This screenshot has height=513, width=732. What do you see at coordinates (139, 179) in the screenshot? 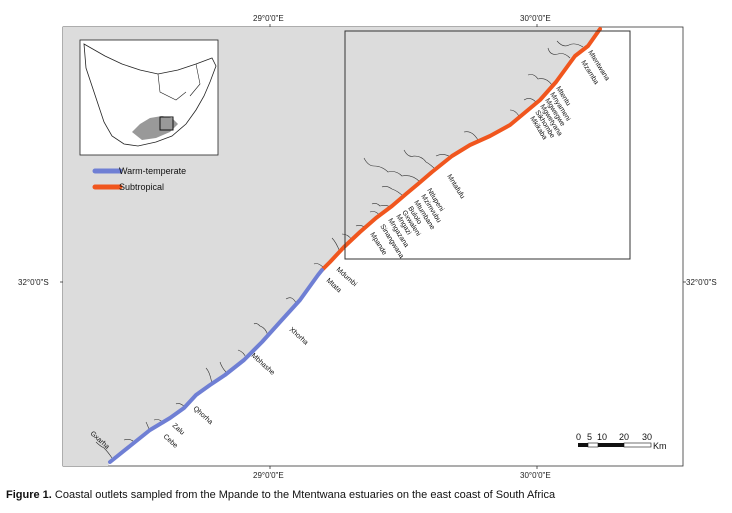
I see `legend: Warm-temperate Subtropical` at bounding box center [139, 179].